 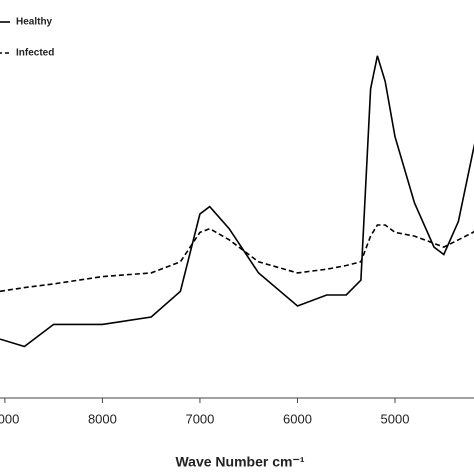 What do you see at coordinates (297, 418) in the screenshot?
I see `x-tick-label: 6000` at bounding box center [297, 418].